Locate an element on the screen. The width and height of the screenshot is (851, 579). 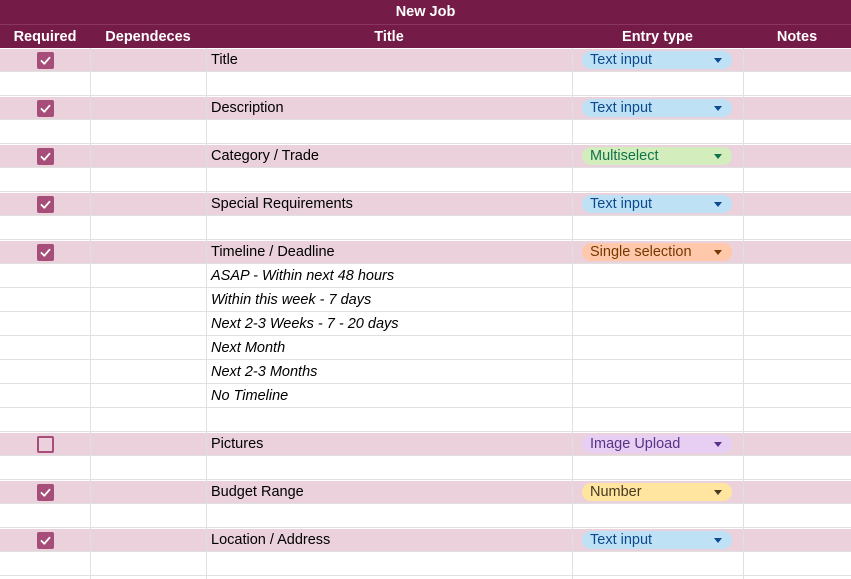
entry-type-cell: Image Upload is located at coordinates (658, 444).